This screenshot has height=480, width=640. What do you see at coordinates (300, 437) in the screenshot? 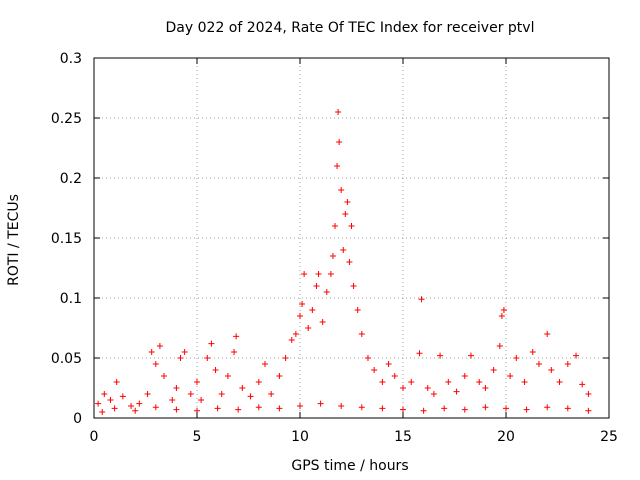
I see `x-tick-label: 10` at bounding box center [300, 437].